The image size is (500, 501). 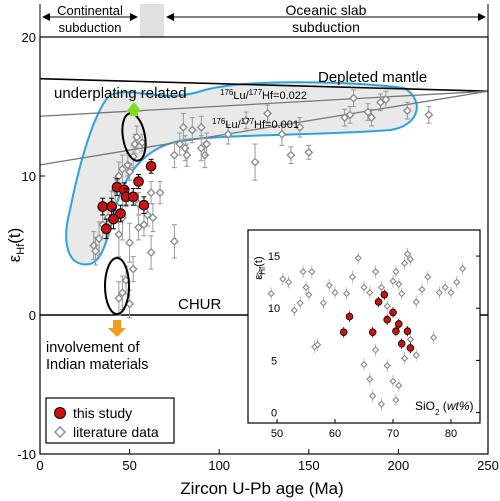 I want to click on y-tick-label-3: 20, so click(x=29, y=37).